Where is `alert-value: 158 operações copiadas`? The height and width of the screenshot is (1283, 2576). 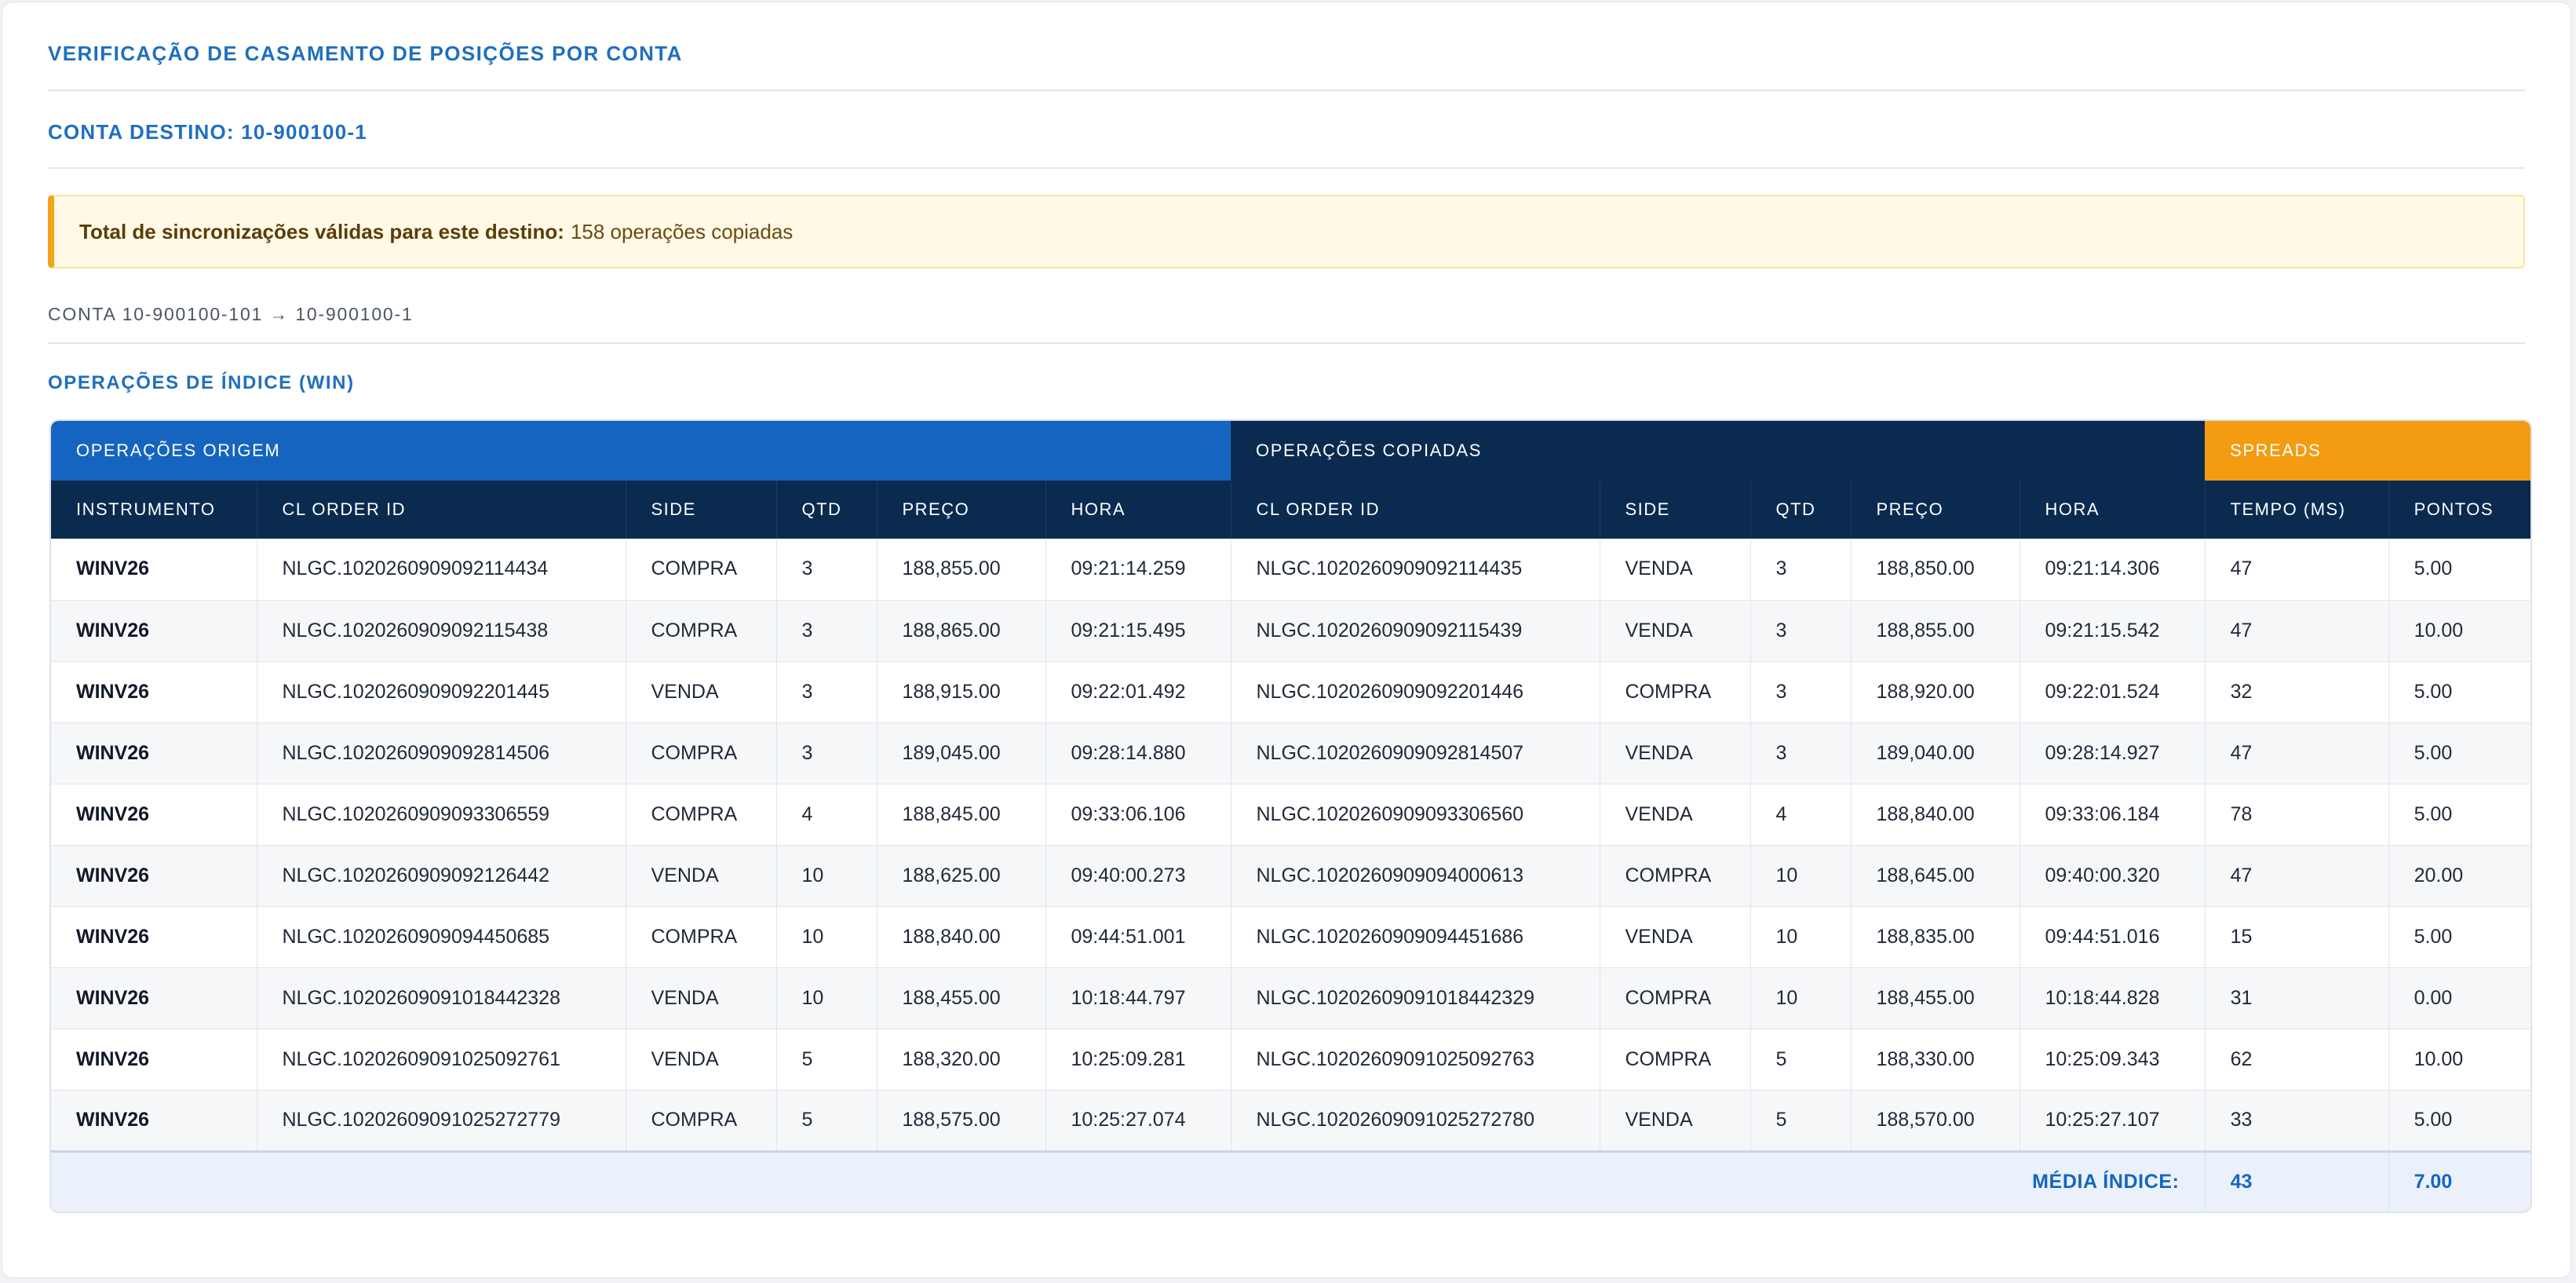 alert-value: 158 operações copiadas is located at coordinates (682, 231).